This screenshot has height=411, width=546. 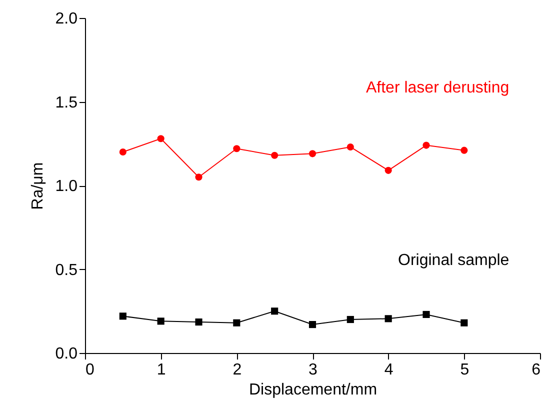 What do you see at coordinates (161, 370) in the screenshot?
I see `x-tick-label: 1` at bounding box center [161, 370].